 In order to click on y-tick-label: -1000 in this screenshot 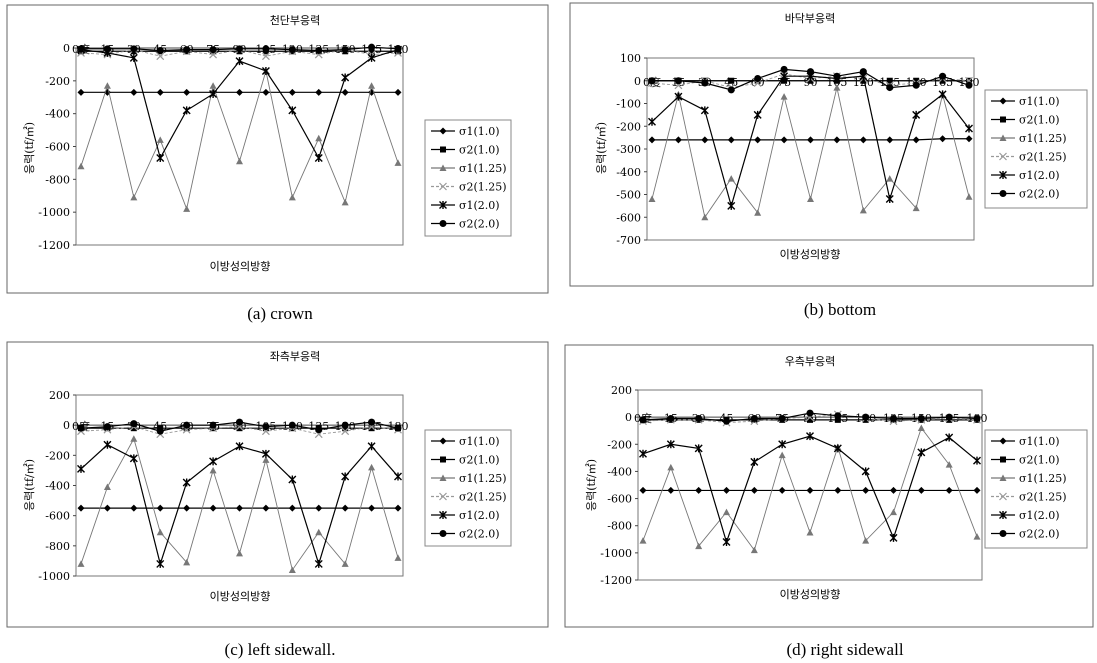, I will do `click(54, 576)`.